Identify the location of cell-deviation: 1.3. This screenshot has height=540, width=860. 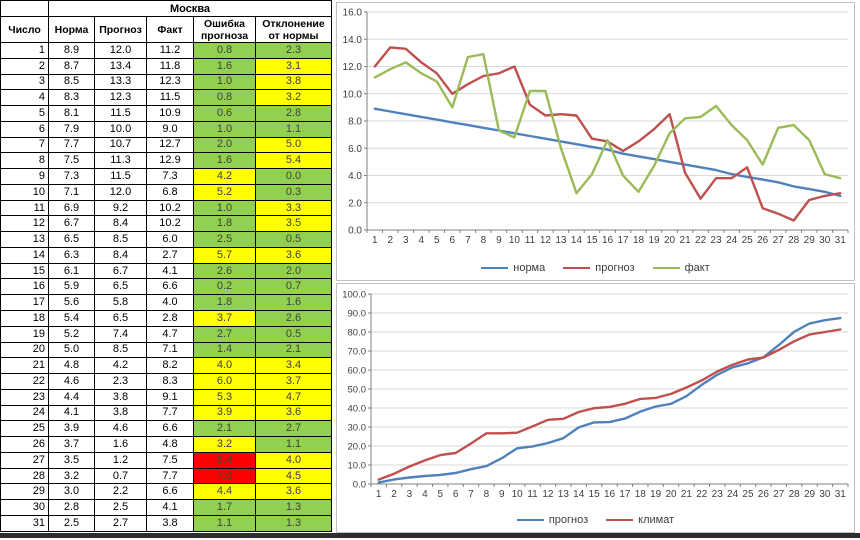
(293, 523).